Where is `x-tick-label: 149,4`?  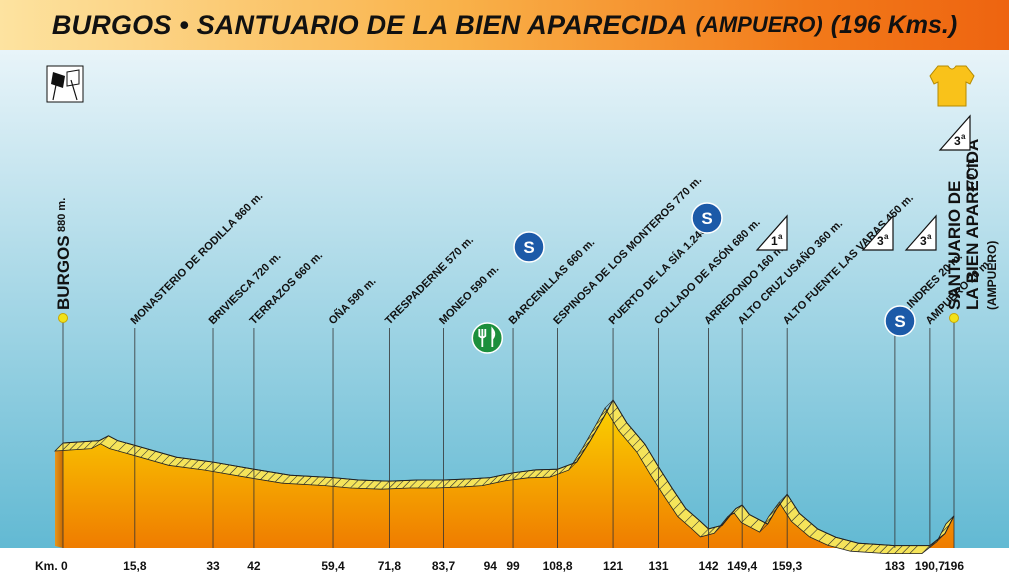 x-tick-label: 149,4 is located at coordinates (742, 566).